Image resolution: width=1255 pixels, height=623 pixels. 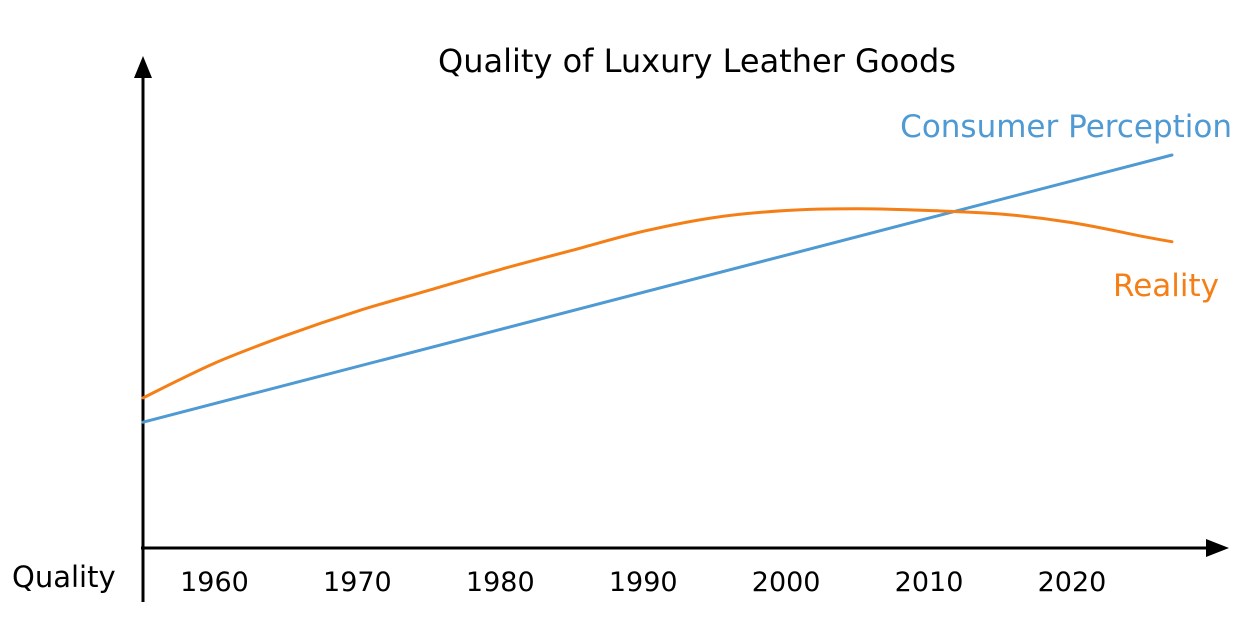 I want to click on x-tick-label: 1970, so click(x=357, y=582).